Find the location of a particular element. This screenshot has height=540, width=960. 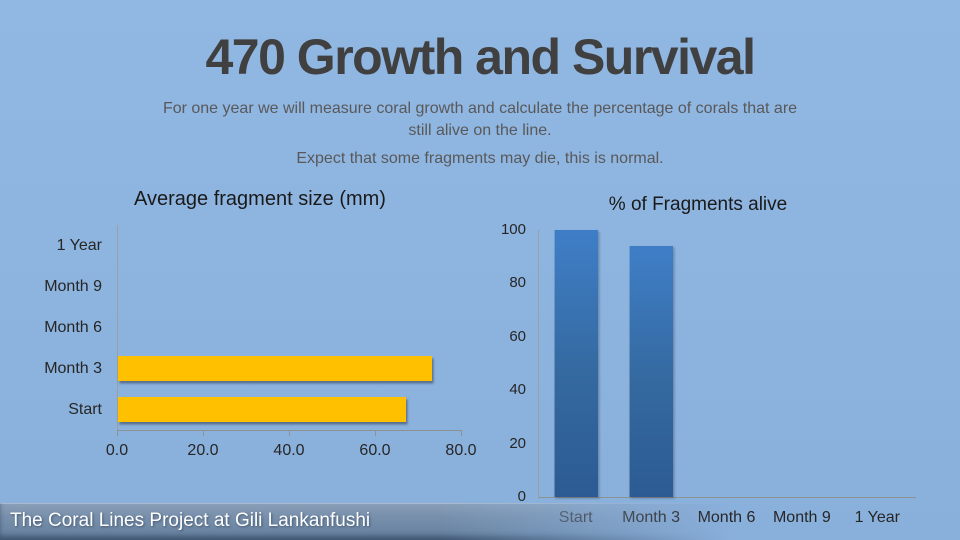

y-axis-tick-label: 0 is located at coordinates (521, 496).